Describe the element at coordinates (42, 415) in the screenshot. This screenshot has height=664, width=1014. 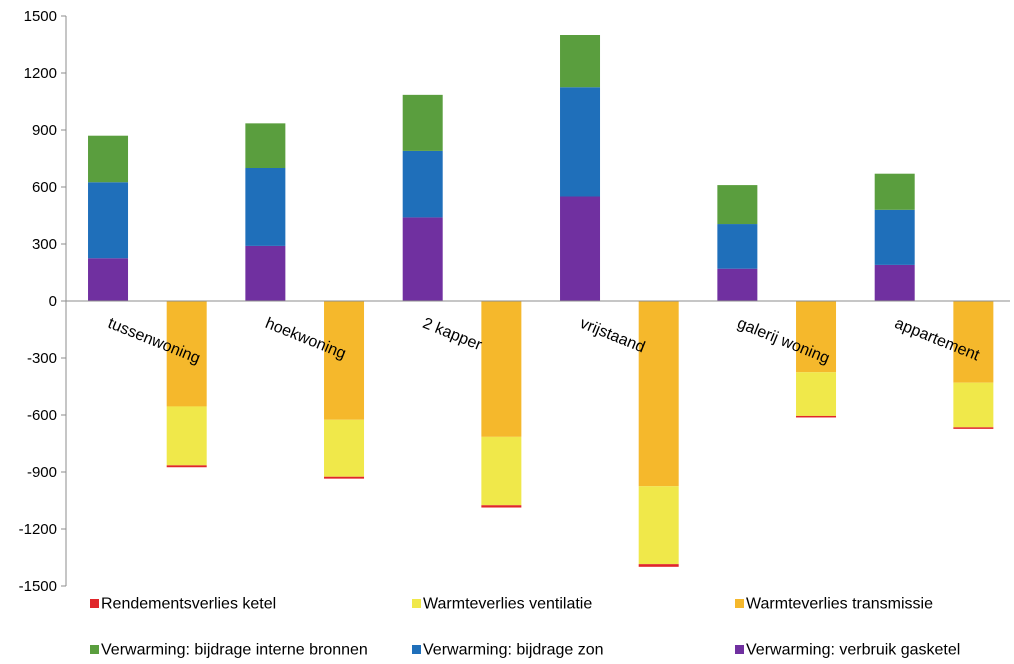
I see `y-tick-label: -600` at that location.